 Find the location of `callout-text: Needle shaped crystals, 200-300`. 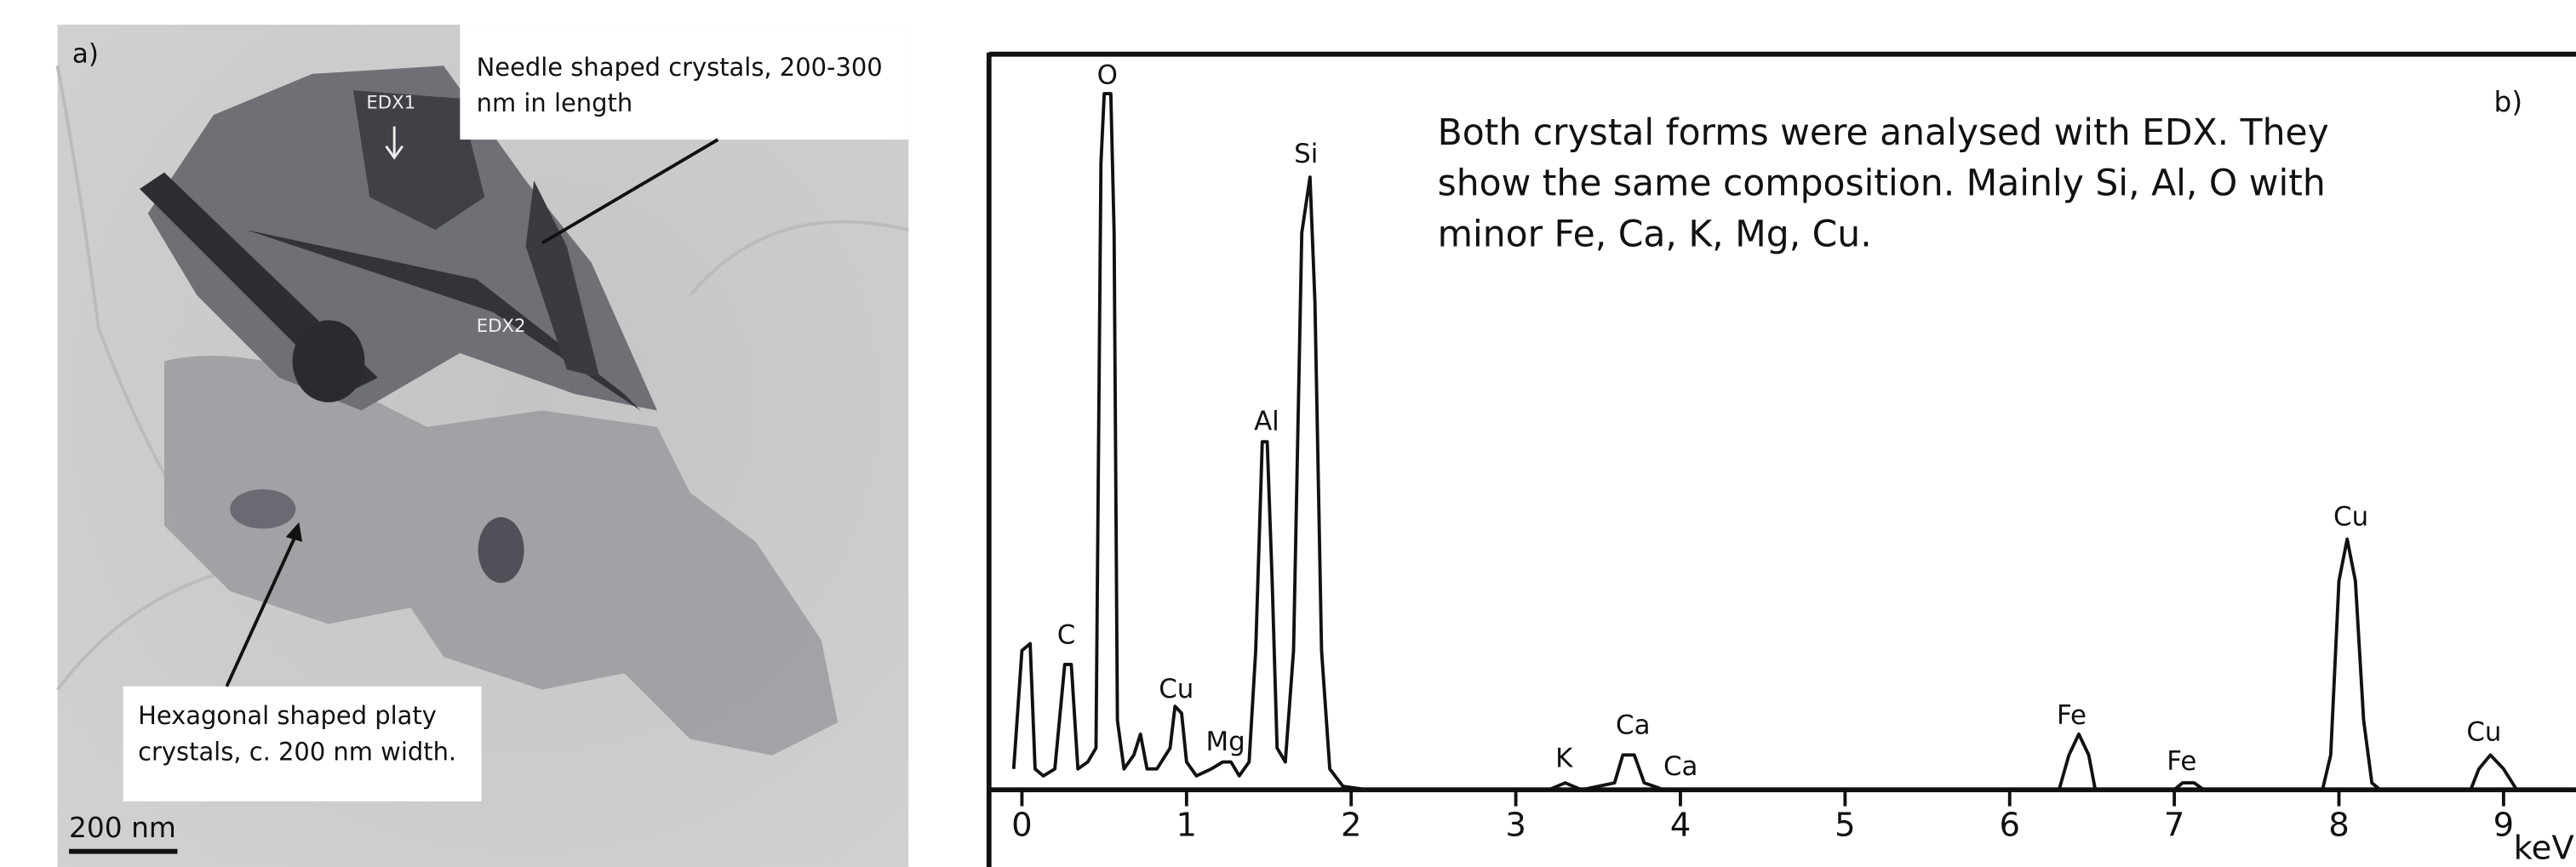

callout-text: Needle shaped crystals, 200-300 is located at coordinates (680, 68).